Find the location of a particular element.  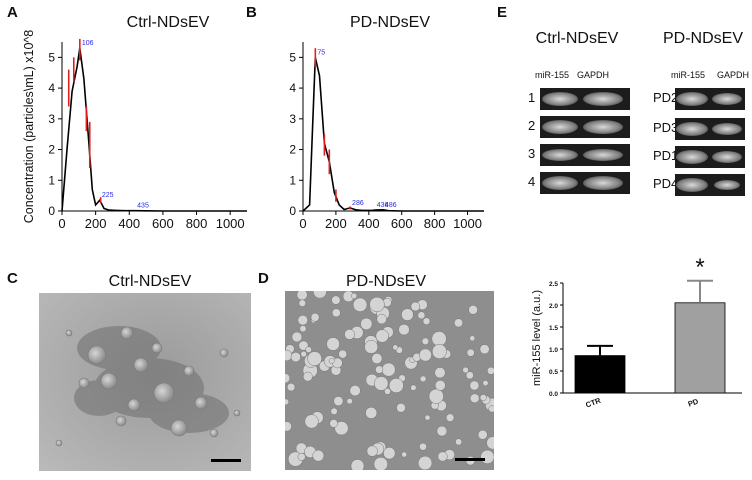

panel-letter-c: C is located at coordinates (12, 278).